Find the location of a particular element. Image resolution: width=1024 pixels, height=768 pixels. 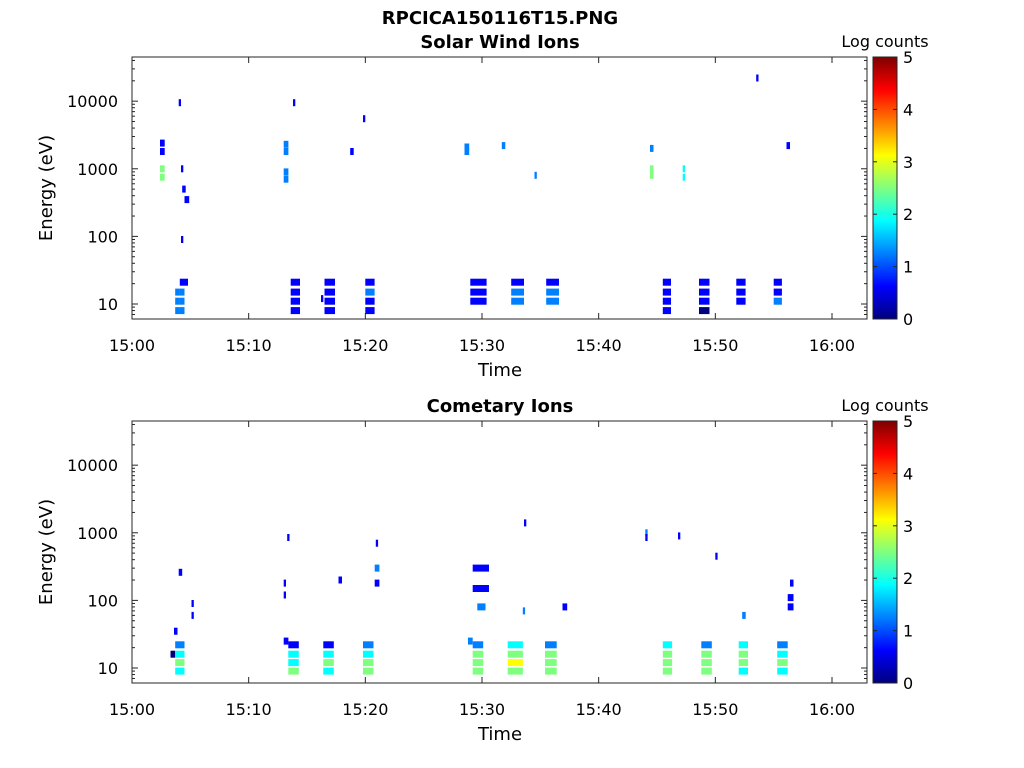

x-axis-label: Time is located at coordinates (499, 734).